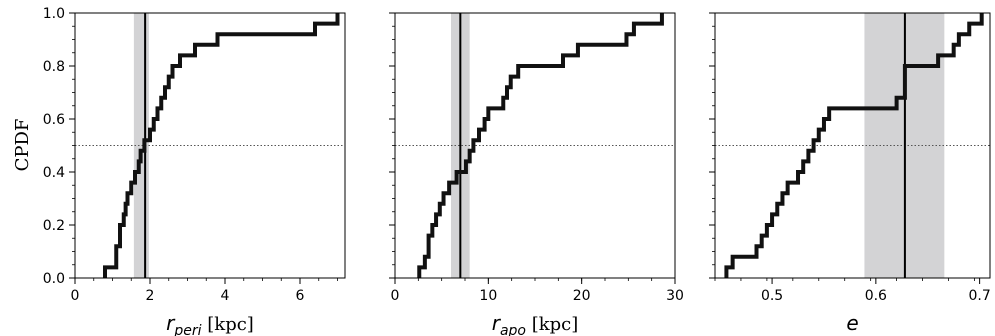 Image resolution: width=995 pixels, height=336 pixels. What do you see at coordinates (54, 120) in the screenshot?
I see `y-tick-label: 0.6` at bounding box center [54, 120].